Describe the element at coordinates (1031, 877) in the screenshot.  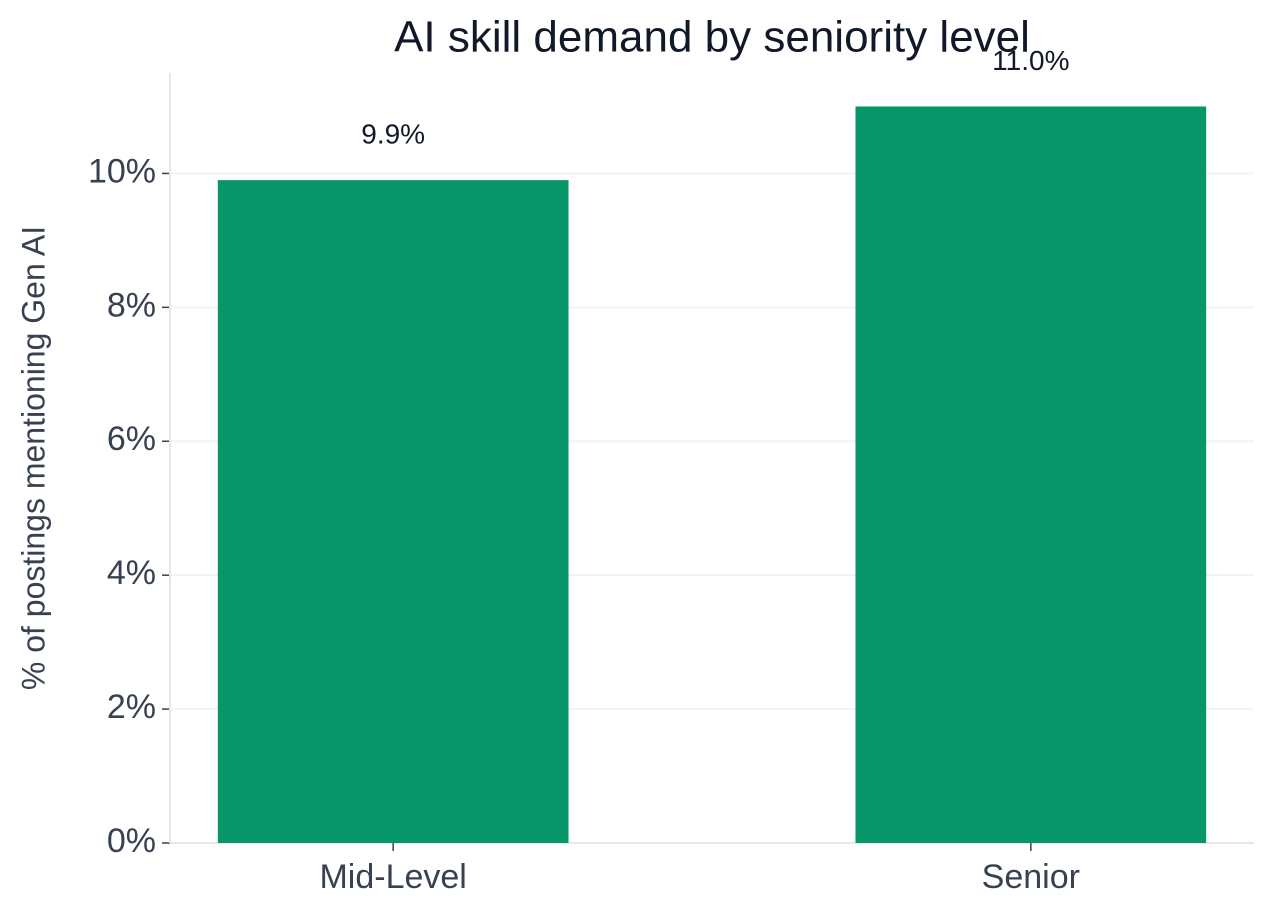
I see `x-tick-label: Senior` at that location.